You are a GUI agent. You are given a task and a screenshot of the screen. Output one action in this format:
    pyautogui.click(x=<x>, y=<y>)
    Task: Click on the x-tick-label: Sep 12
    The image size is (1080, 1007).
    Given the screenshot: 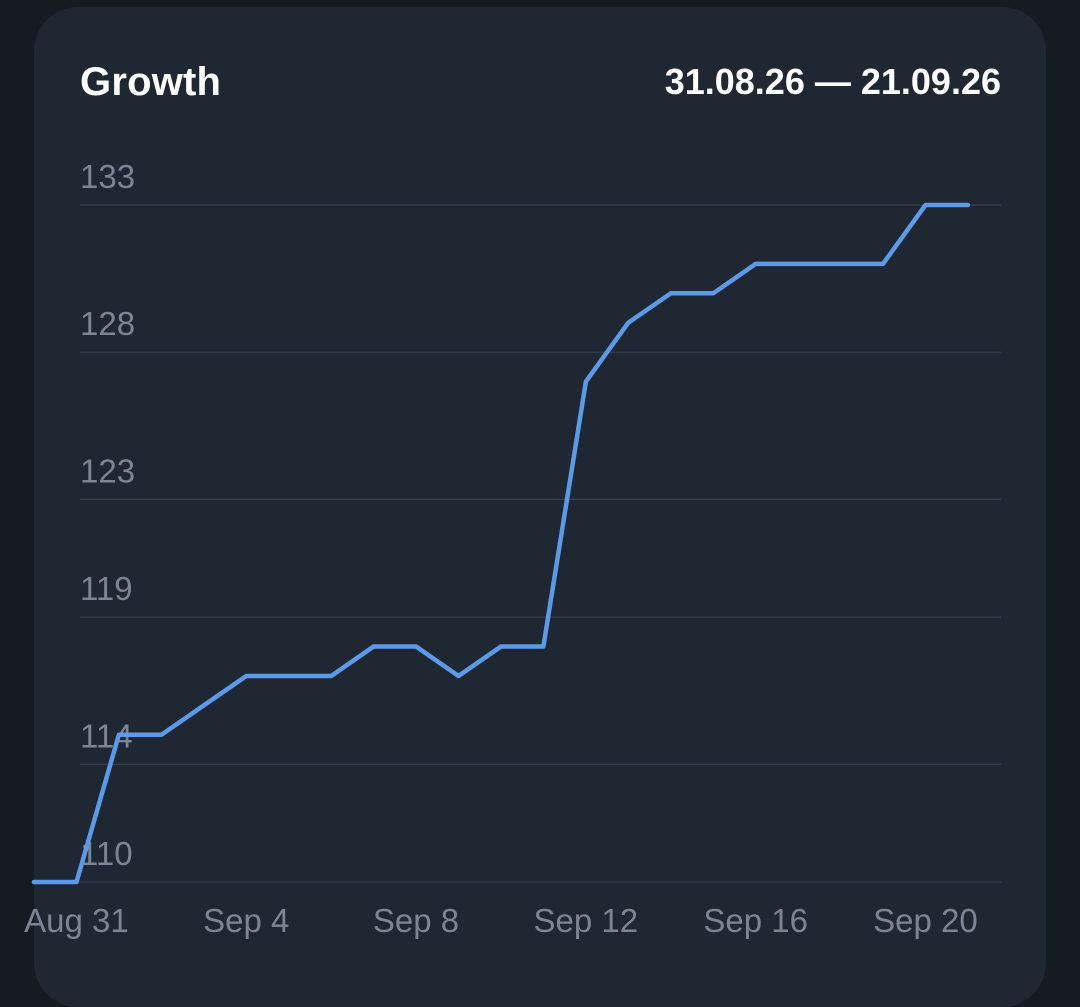 What is the action you would take?
    pyautogui.click(x=586, y=920)
    